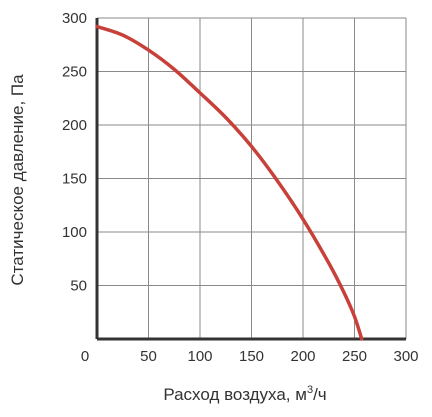  What do you see at coordinates (405, 356) in the screenshot?
I see `x-tick-label-300: 300` at bounding box center [405, 356].